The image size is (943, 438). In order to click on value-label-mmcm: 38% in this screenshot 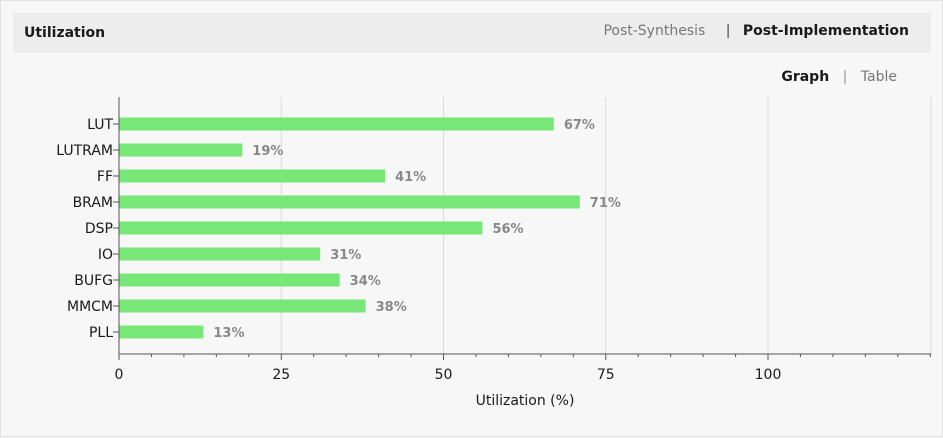, I will do `click(391, 307)`.